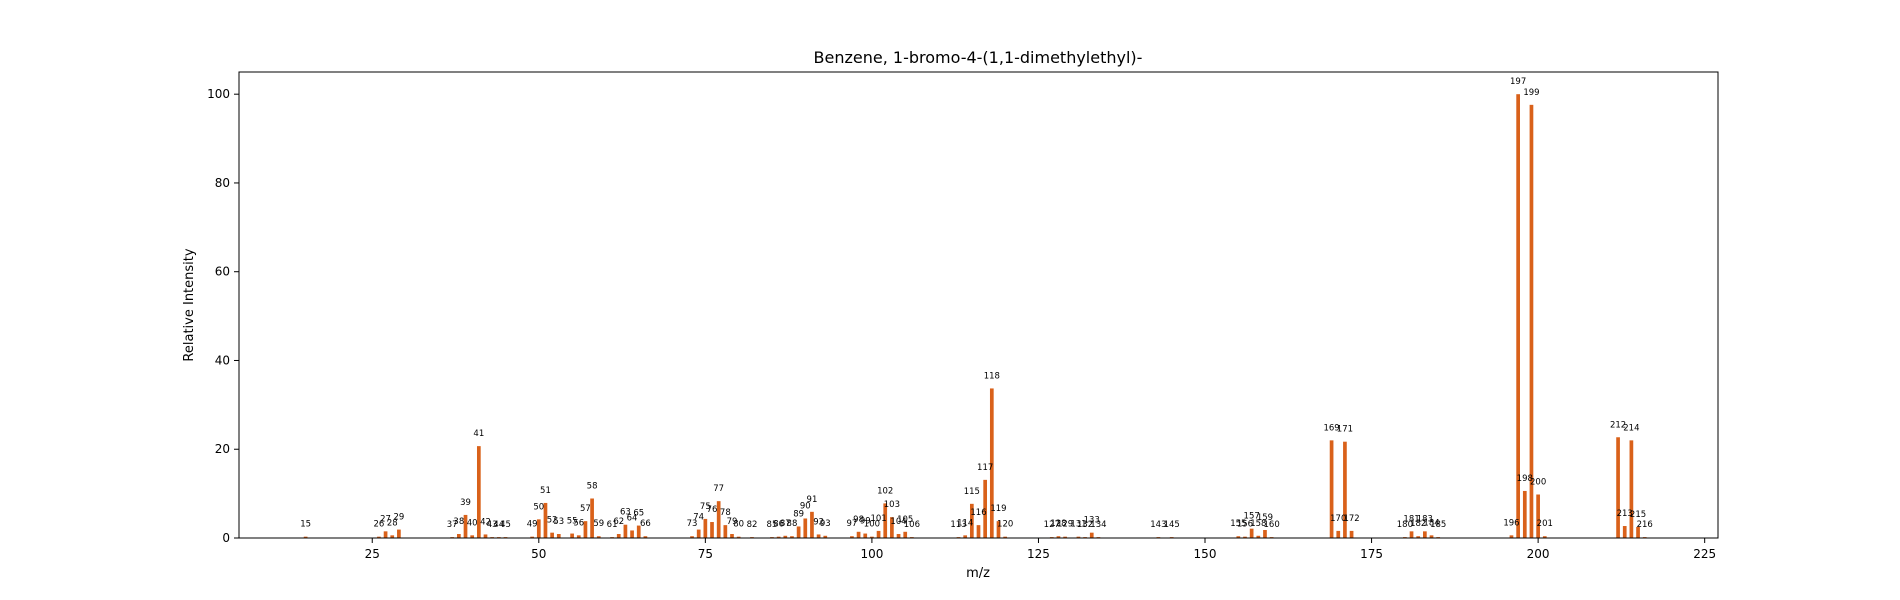  Describe the element at coordinates (305, 525) in the screenshot. I see `peak-label-15: 15` at that location.